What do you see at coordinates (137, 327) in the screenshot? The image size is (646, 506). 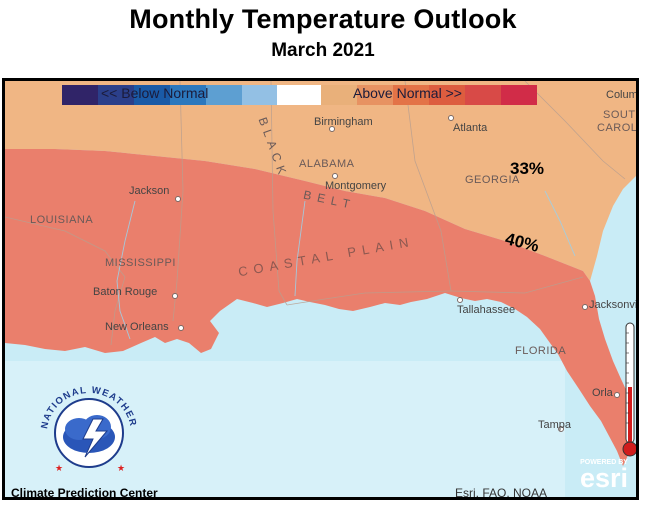 I see `place-new-orleans: New Orleans` at bounding box center [137, 327].